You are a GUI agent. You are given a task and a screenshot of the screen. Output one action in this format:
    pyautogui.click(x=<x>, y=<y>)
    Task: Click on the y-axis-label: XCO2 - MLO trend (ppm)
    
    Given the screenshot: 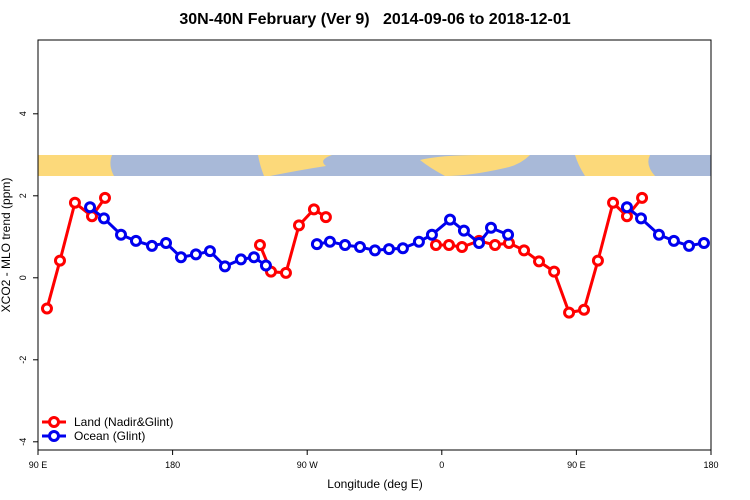 What is the action you would take?
    pyautogui.click(x=6, y=245)
    